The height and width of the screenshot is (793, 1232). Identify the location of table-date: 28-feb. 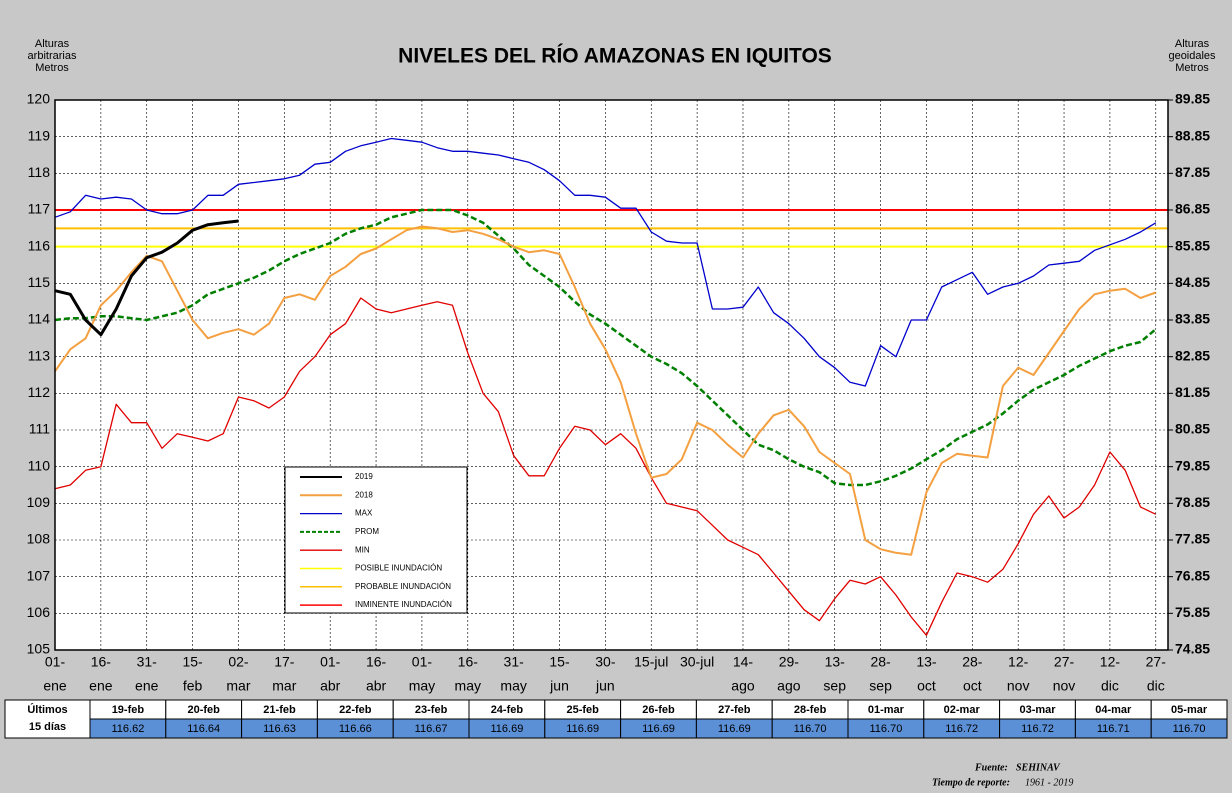
(810, 710).